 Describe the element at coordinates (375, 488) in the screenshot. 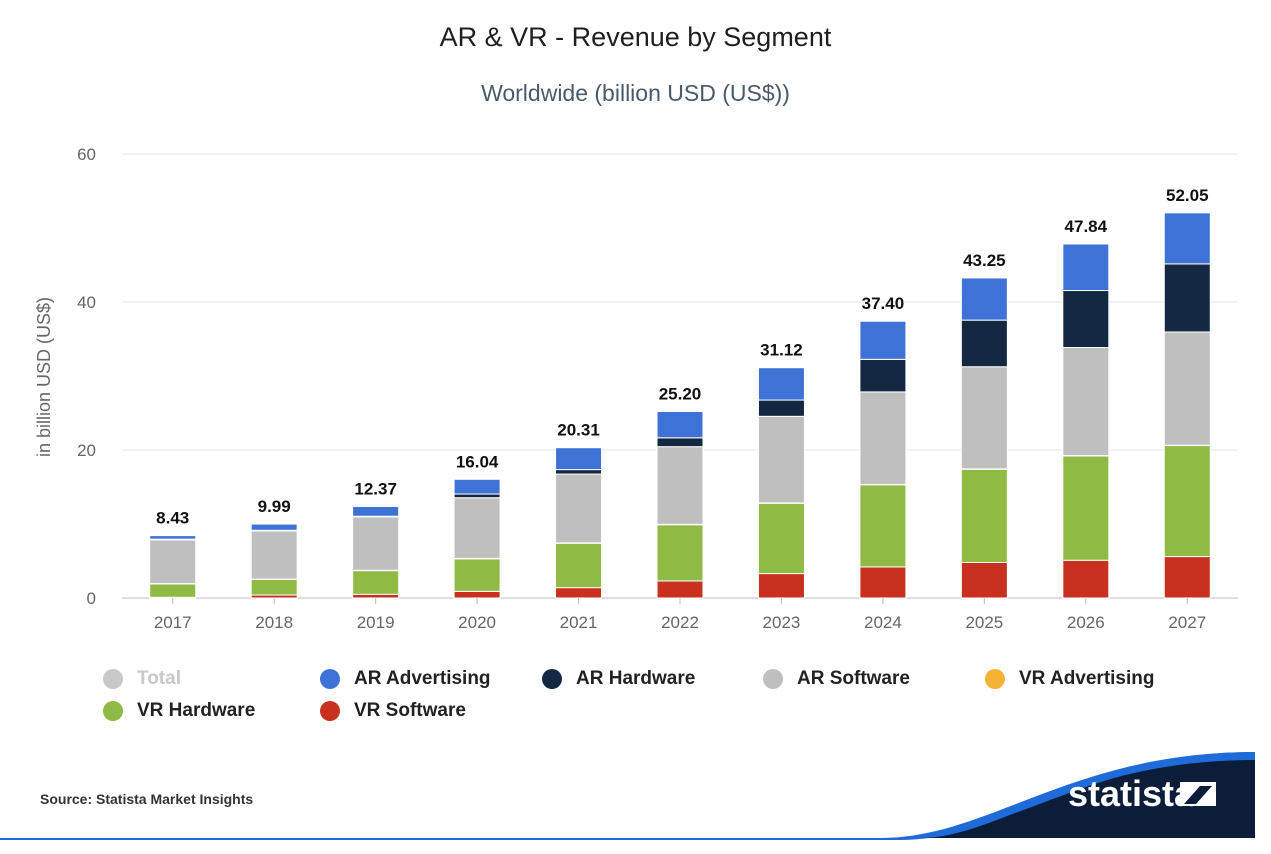

I see `total-data-label: 12.37` at that location.